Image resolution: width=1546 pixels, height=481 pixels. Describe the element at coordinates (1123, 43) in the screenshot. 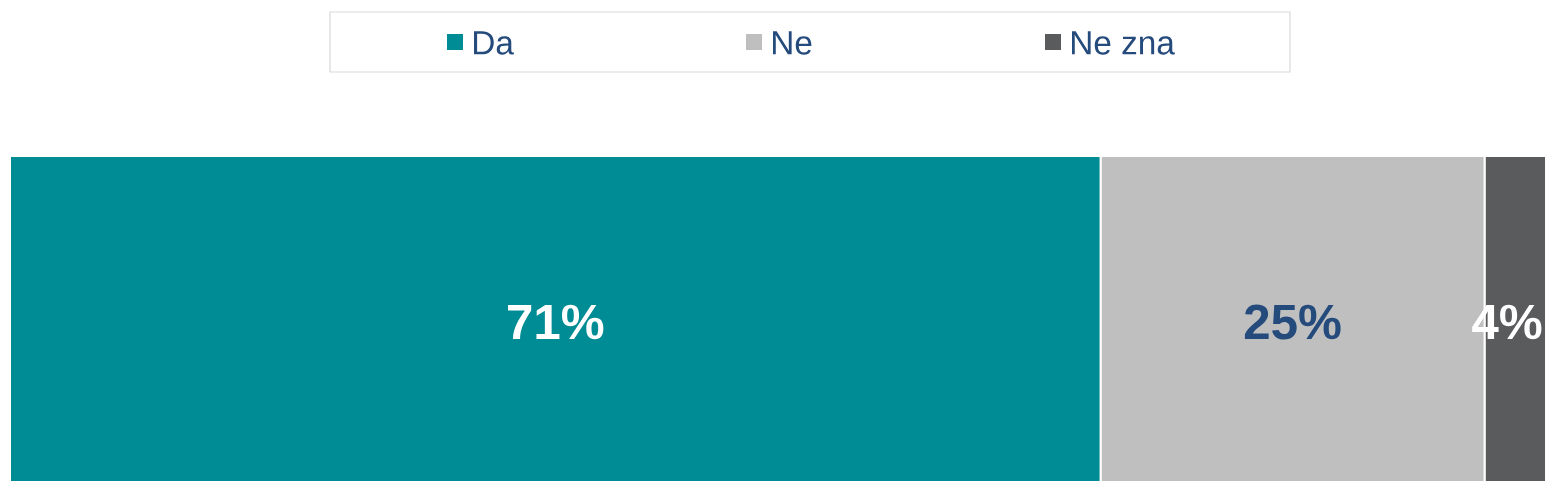

I see `legend-label: Ne zna` at that location.